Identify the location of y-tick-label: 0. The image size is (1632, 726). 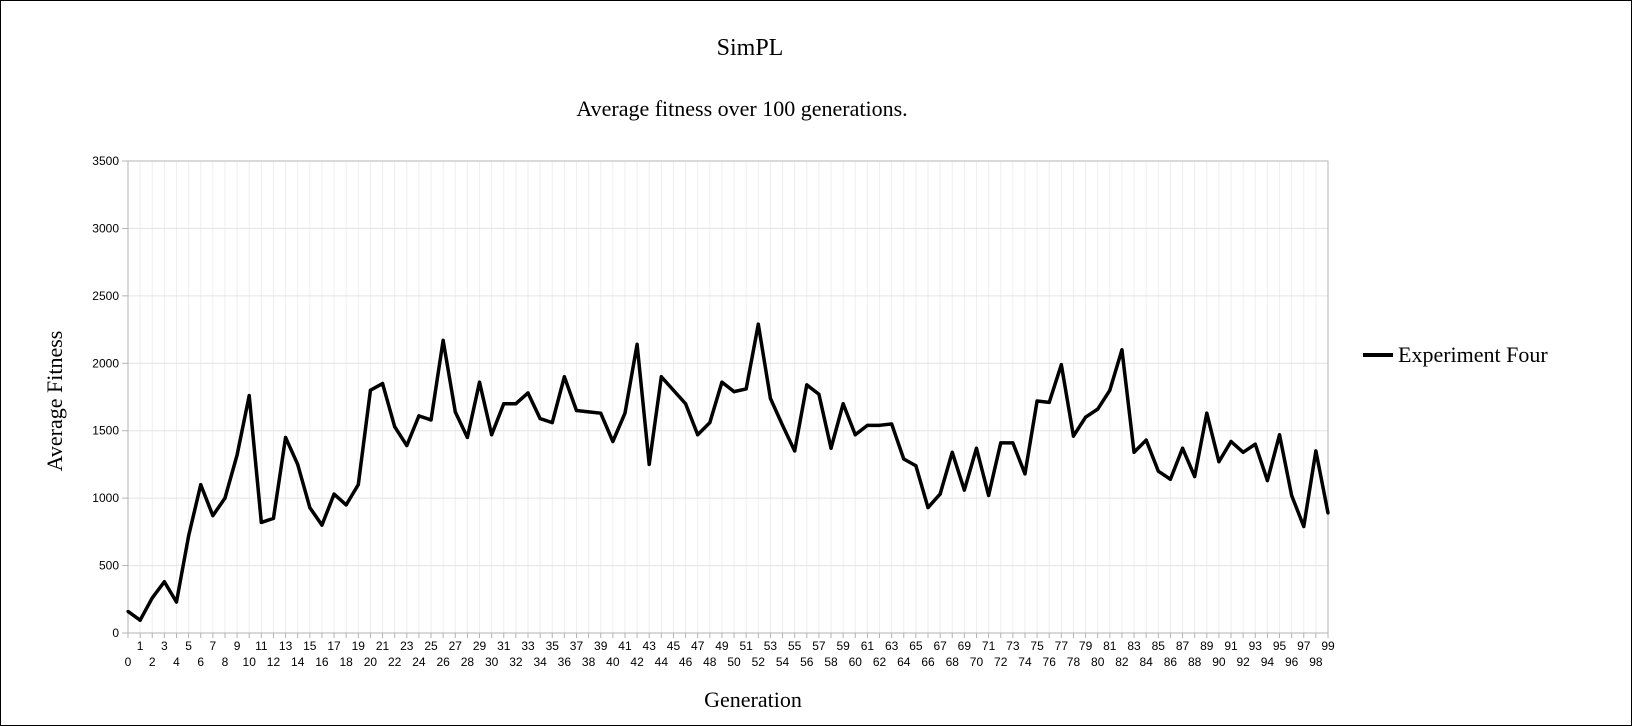
(115, 633).